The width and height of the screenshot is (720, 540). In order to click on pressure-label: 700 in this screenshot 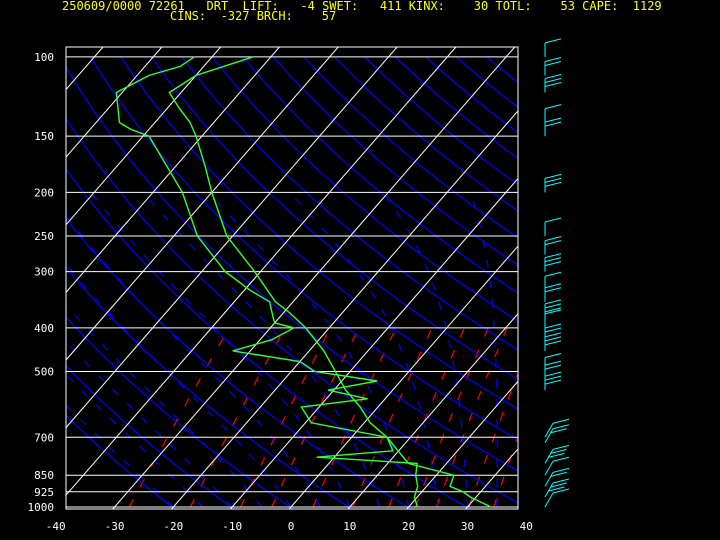, I will do `click(44, 437)`.